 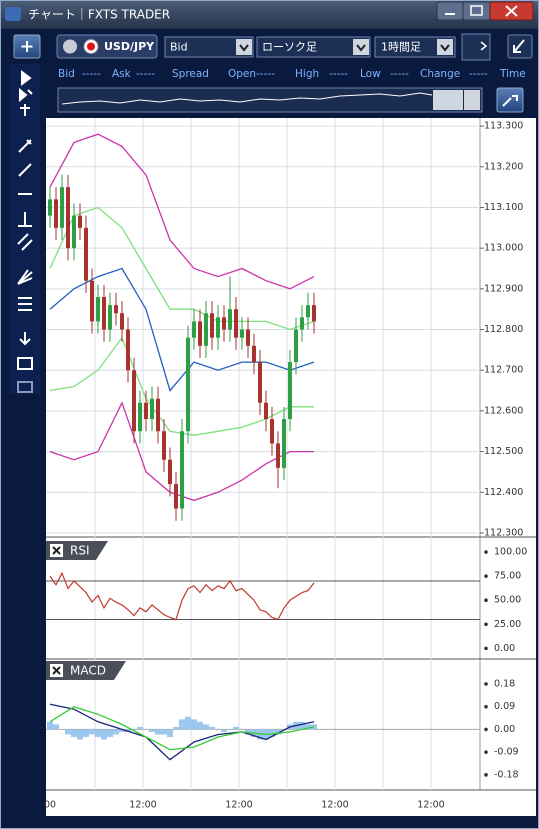 What do you see at coordinates (520, 46) in the screenshot?
I see `detach-button` at bounding box center [520, 46].